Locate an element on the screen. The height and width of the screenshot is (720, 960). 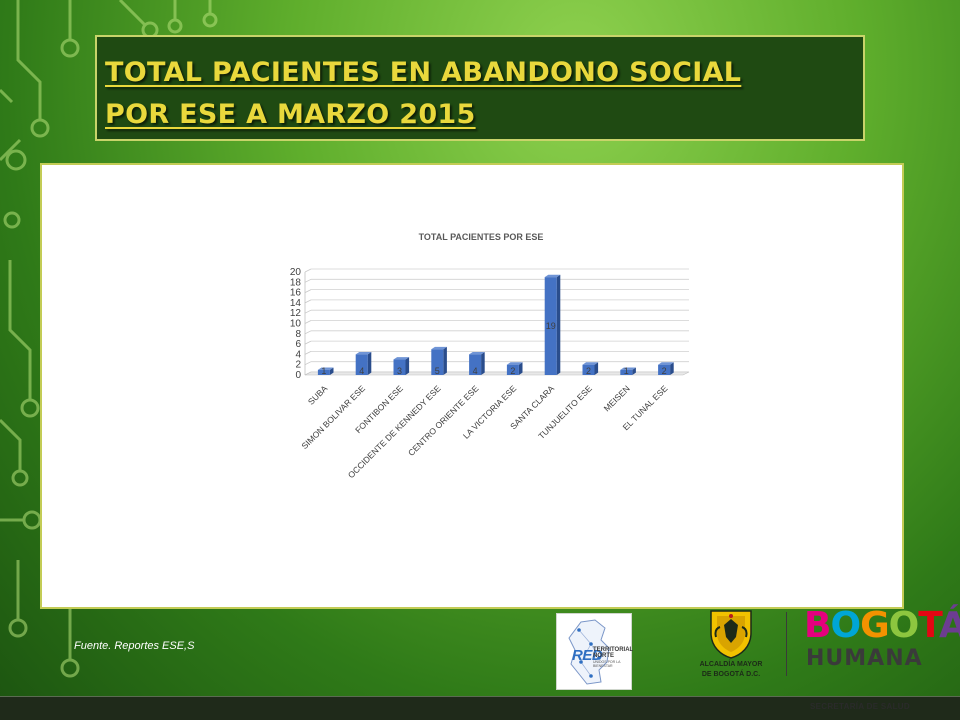
y-tick-label: 18 is located at coordinates (296, 282).